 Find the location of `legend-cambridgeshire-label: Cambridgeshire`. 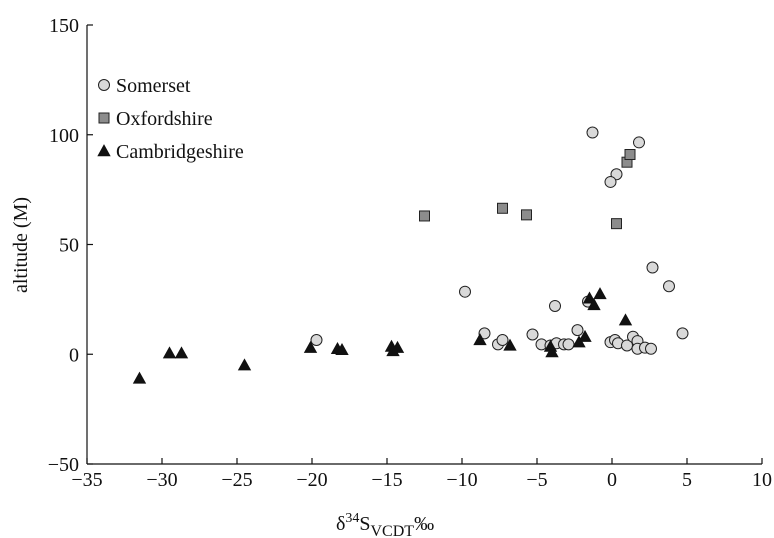

legend-cambridgeshire-label: Cambridgeshire is located at coordinates (180, 152).